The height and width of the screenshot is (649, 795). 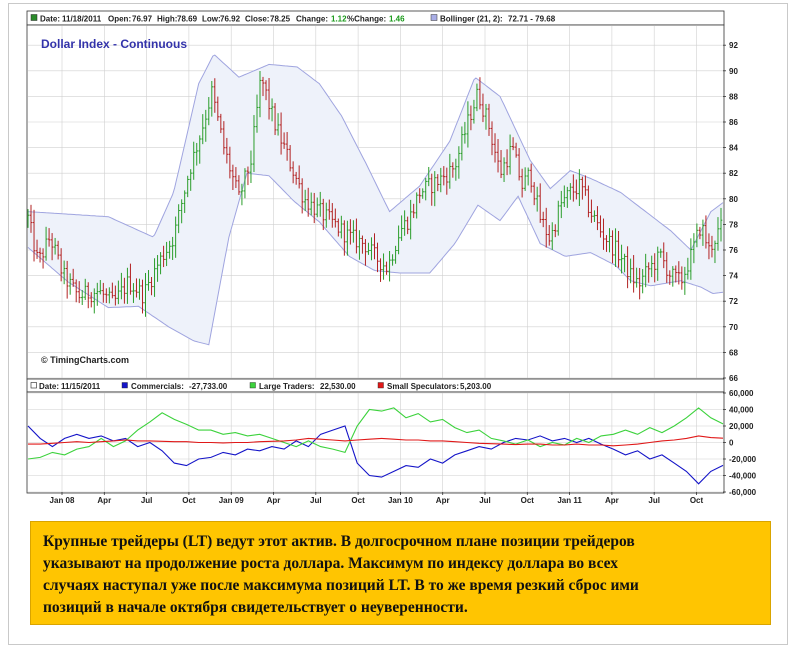 I want to click on cot-tick-label: -20,000, so click(x=743, y=459).